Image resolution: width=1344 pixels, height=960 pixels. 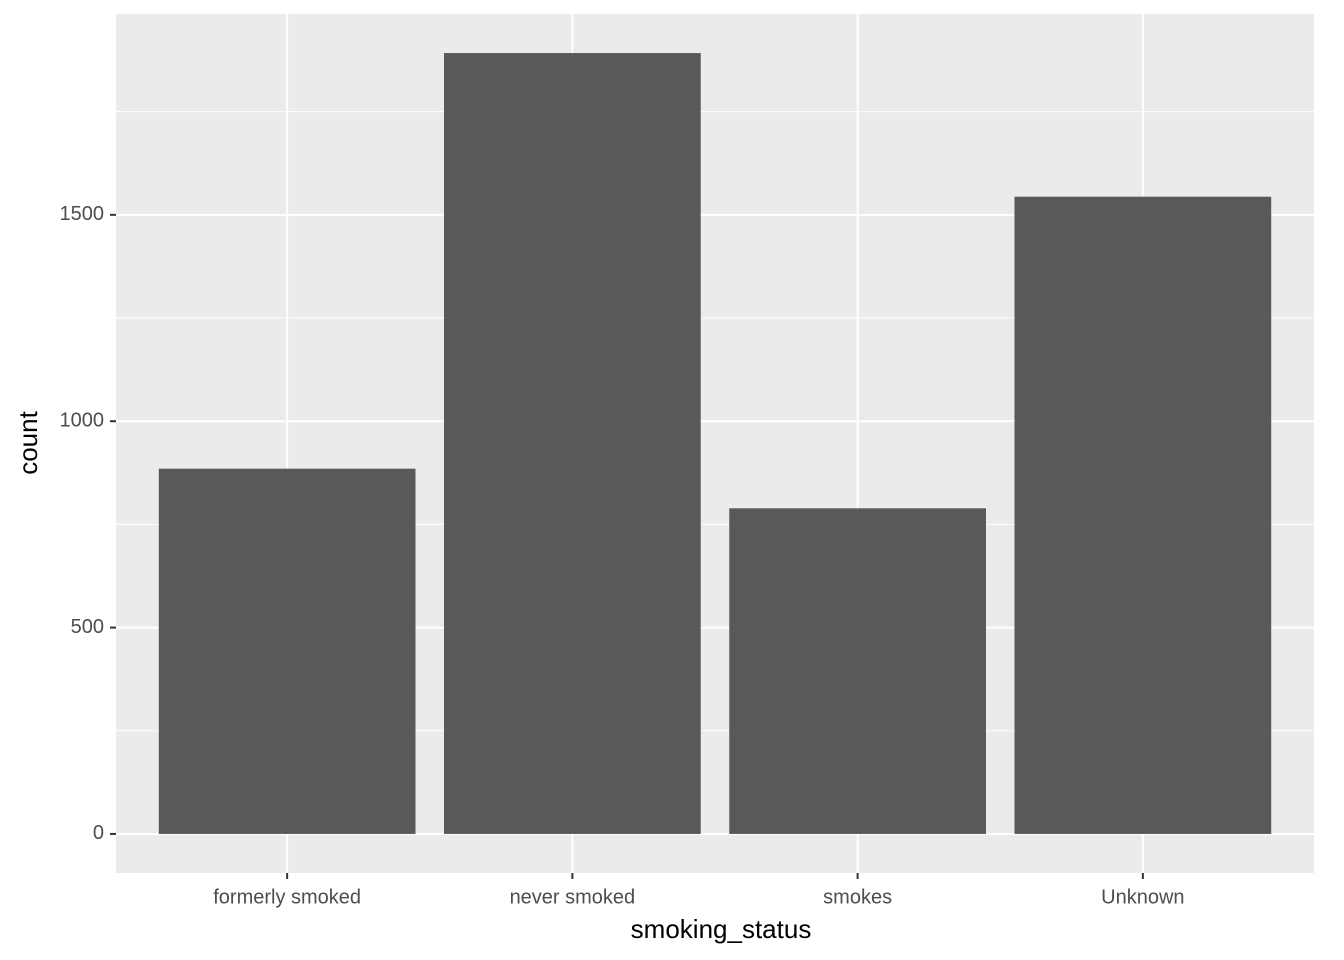 What do you see at coordinates (857, 897) in the screenshot?
I see `x-tick-label: smokes` at bounding box center [857, 897].